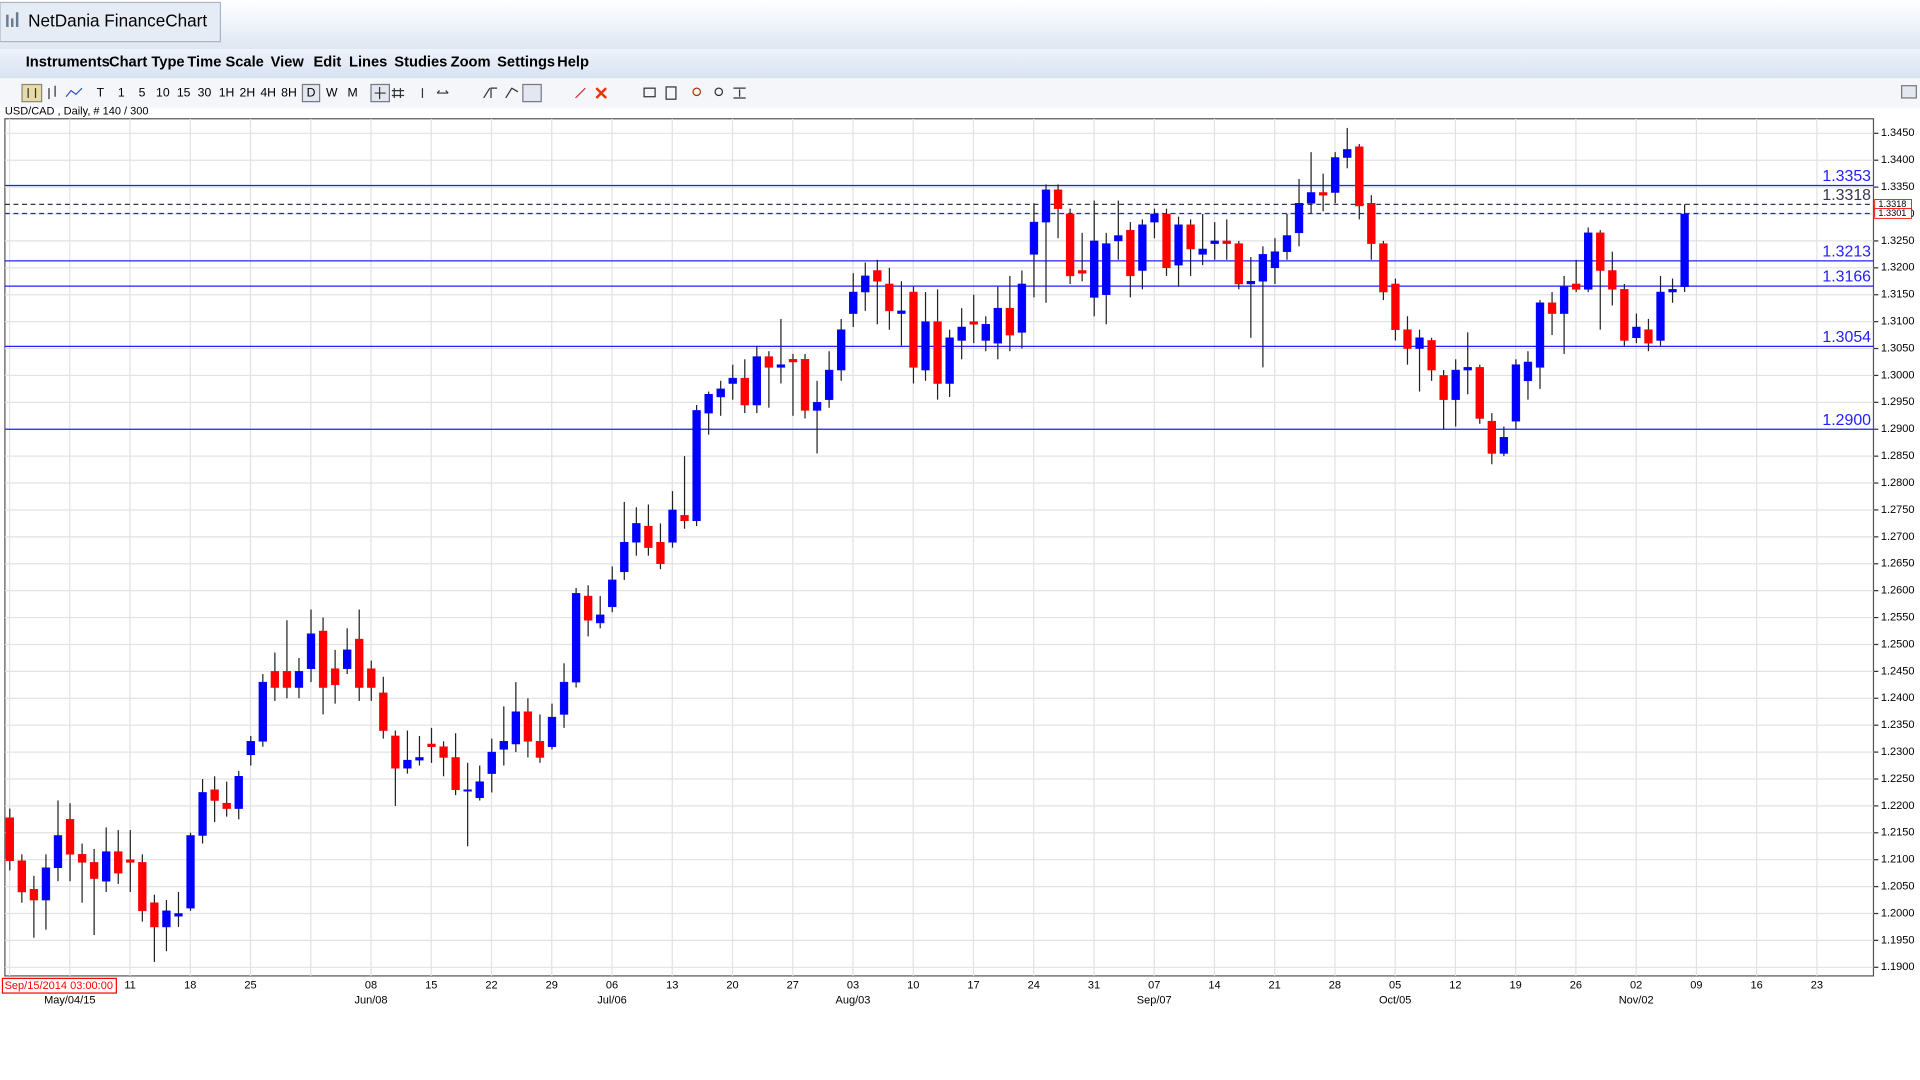 This screenshot has width=1920, height=1080. I want to click on timeframe-button: 15, so click(184, 92).